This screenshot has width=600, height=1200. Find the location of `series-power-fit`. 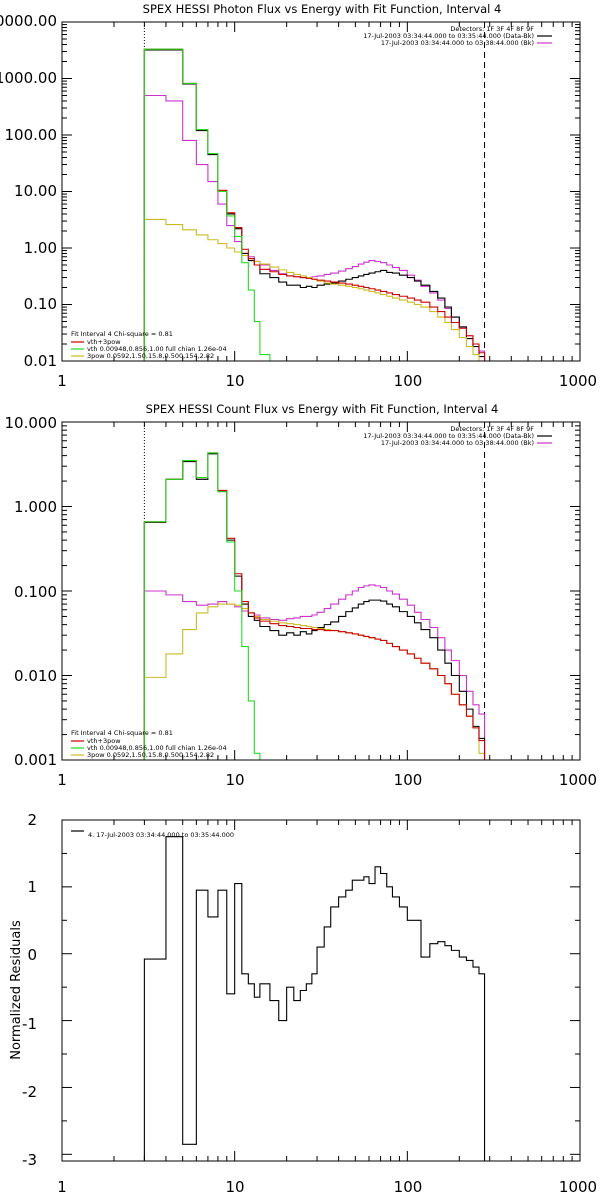

series-power-fit is located at coordinates (311, 289).